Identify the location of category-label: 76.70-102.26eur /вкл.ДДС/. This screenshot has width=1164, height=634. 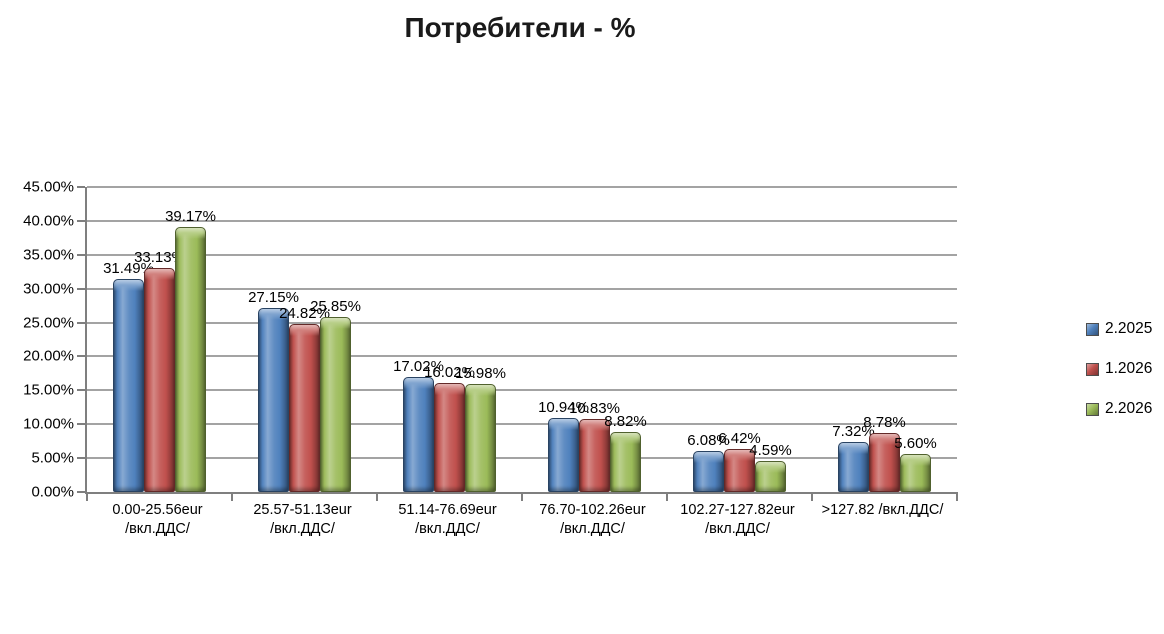
(592, 519).